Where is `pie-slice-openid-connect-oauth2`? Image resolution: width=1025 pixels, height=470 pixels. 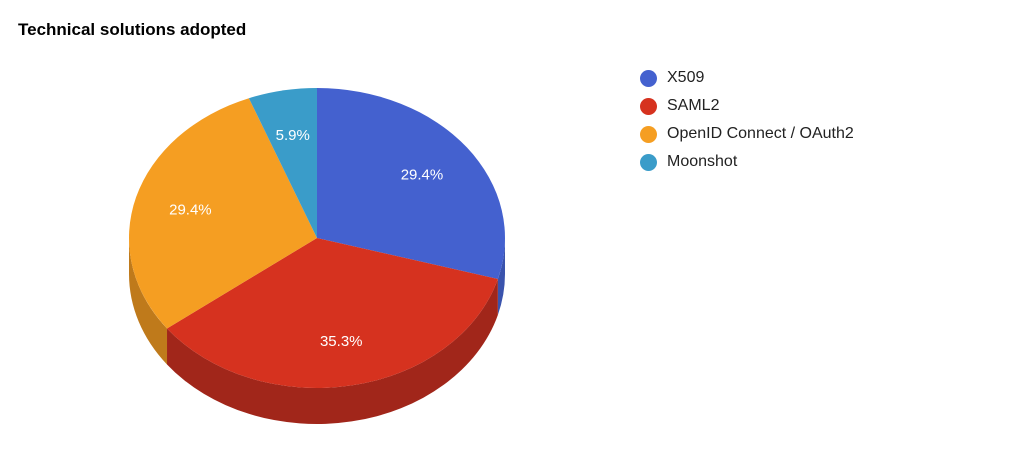
pie-slice-openid-connect-oauth2 is located at coordinates (223, 213).